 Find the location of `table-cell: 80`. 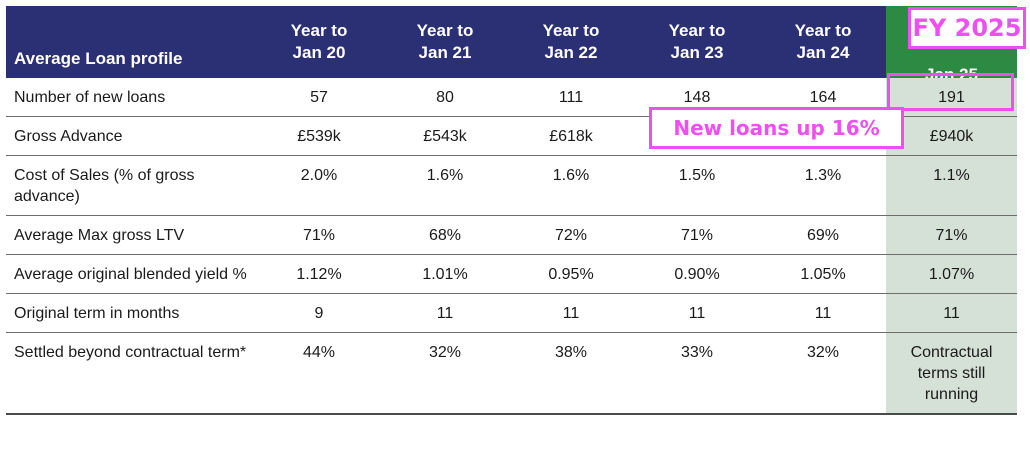

table-cell: 80 is located at coordinates (445, 97).